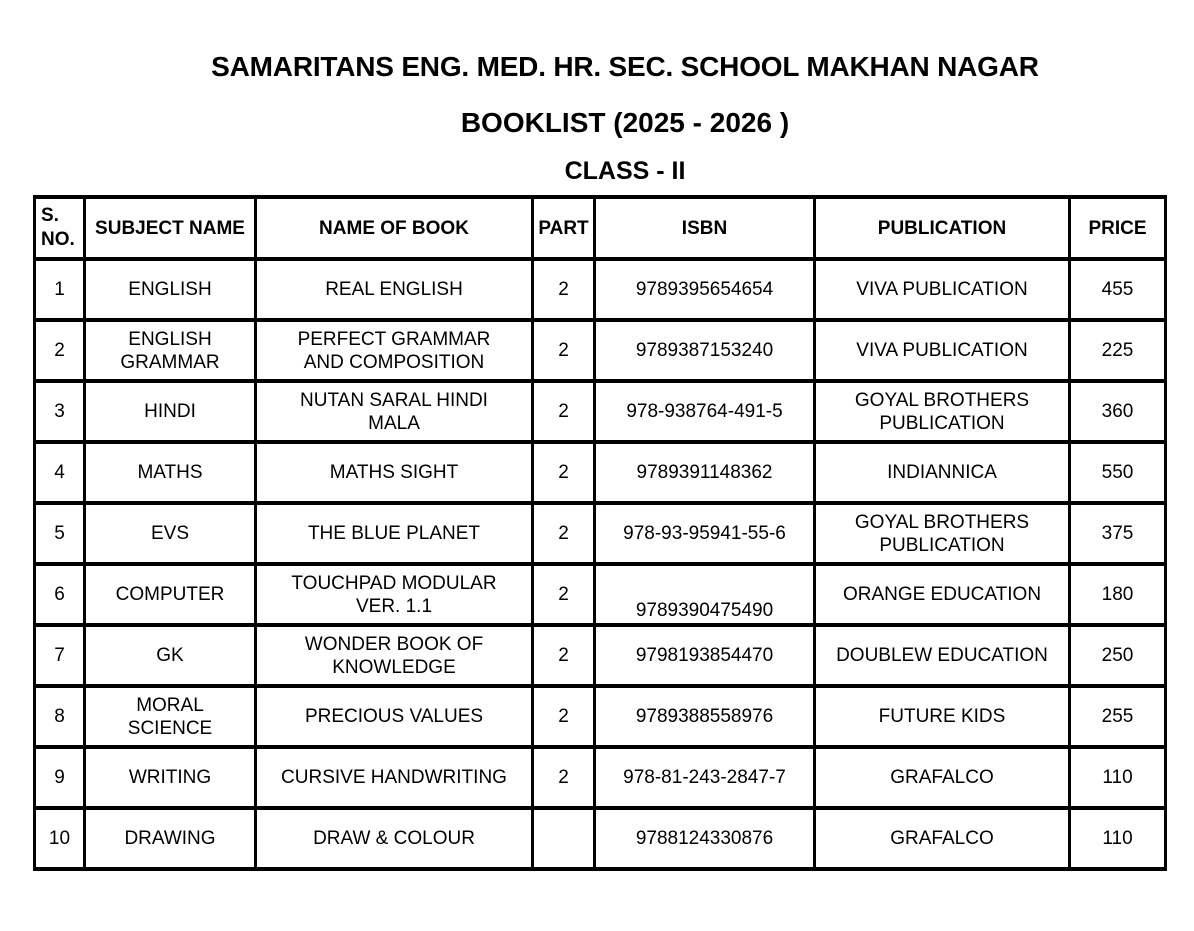 This screenshot has width=1194, height=931. What do you see at coordinates (942, 595) in the screenshot?
I see `cell-publication: ORANGE EDUCATION` at bounding box center [942, 595].